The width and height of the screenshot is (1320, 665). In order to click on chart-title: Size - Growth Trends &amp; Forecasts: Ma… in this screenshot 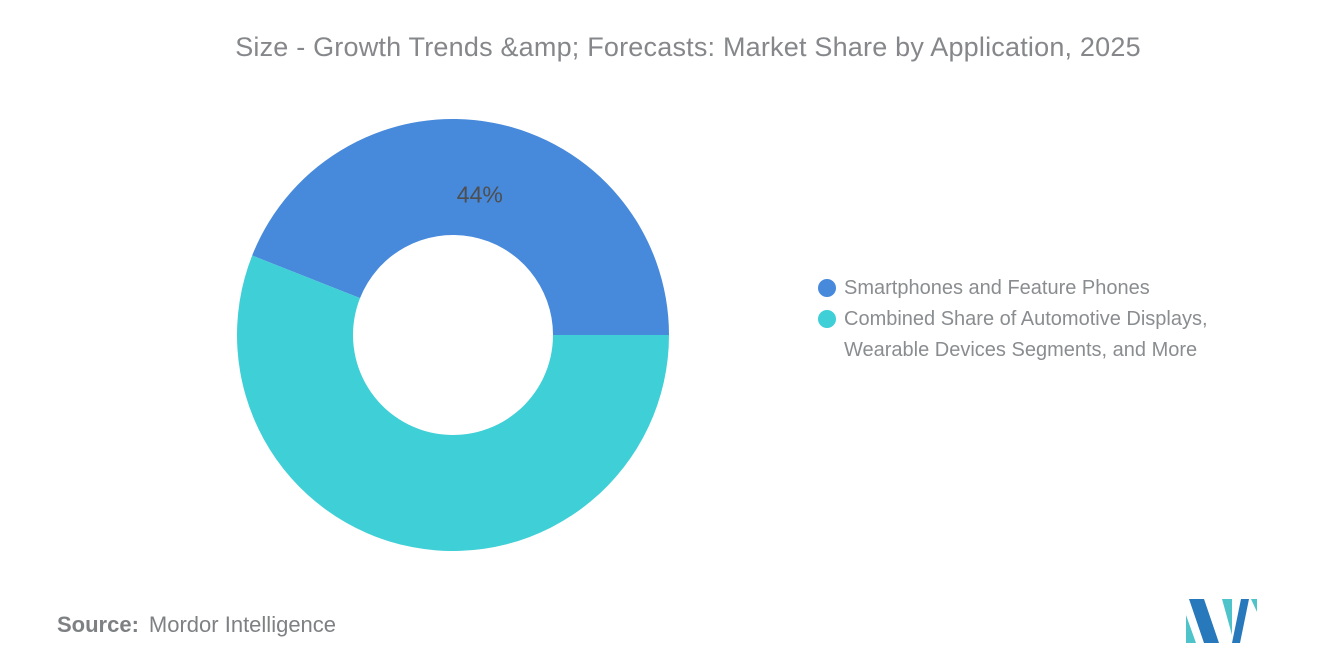, I will do `click(688, 47)`.